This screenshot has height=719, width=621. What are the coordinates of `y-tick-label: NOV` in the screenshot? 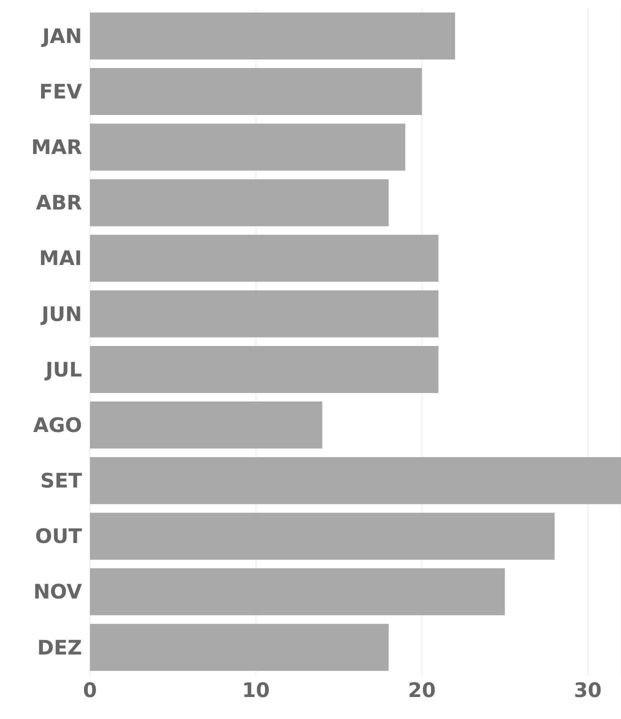 It's located at (58, 592).